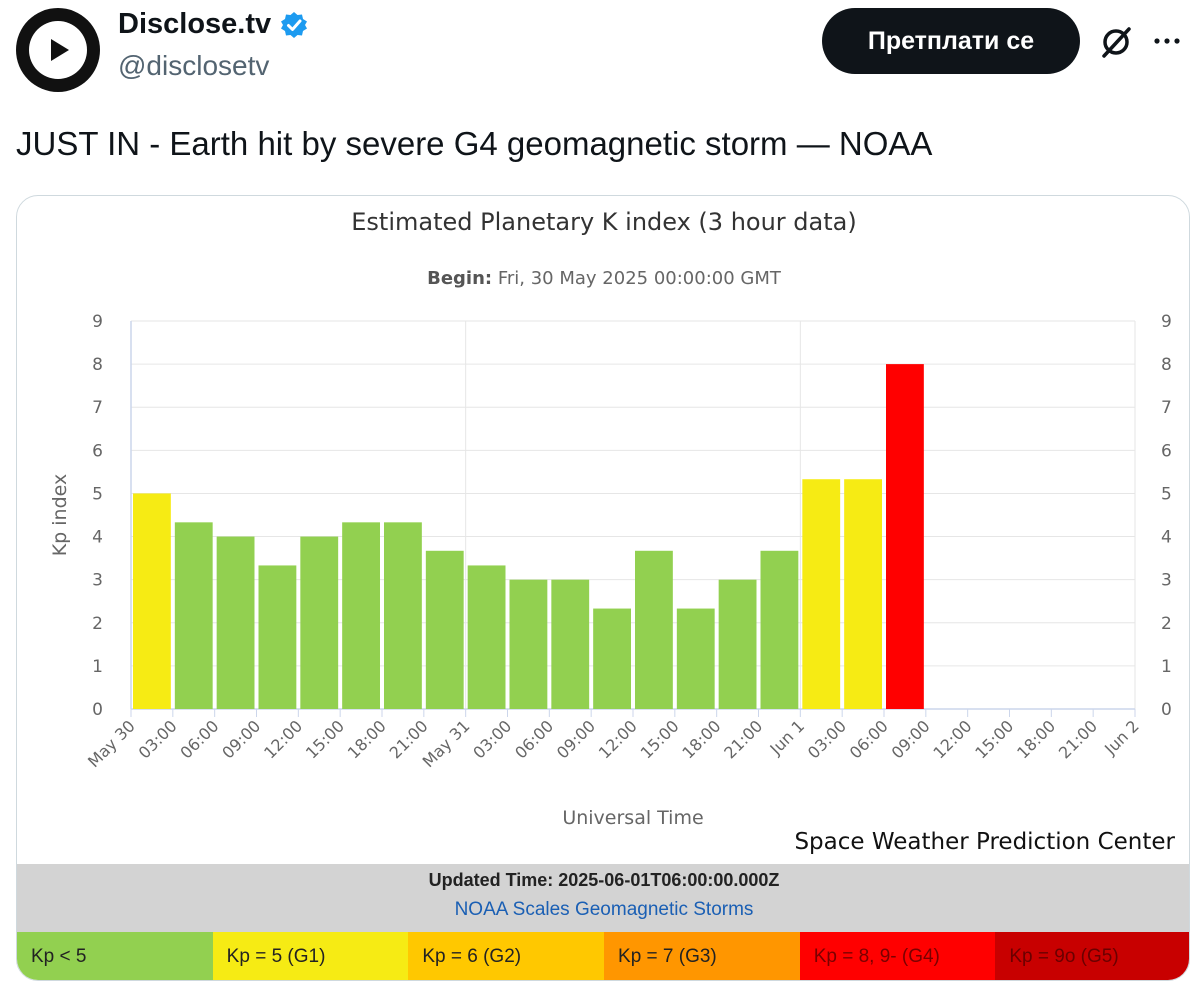  What do you see at coordinates (97, 451) in the screenshot?
I see `y-tick-label-left: 6` at bounding box center [97, 451].